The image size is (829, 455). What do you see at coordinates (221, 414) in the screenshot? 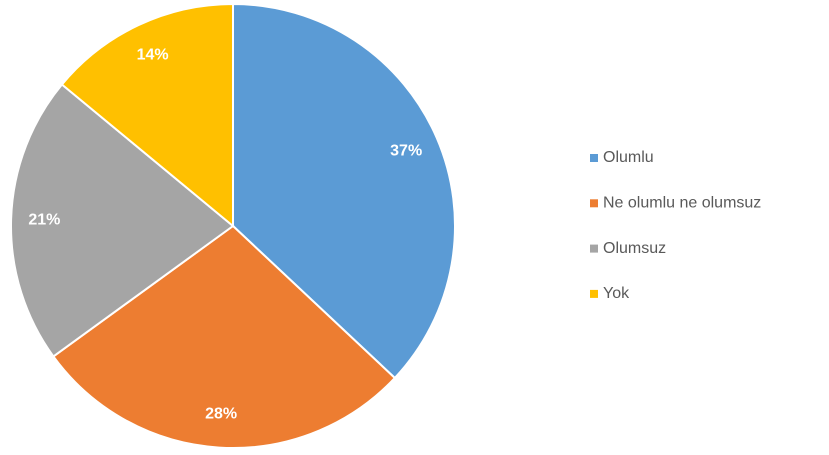
I see `data-label: 28%` at bounding box center [221, 414].